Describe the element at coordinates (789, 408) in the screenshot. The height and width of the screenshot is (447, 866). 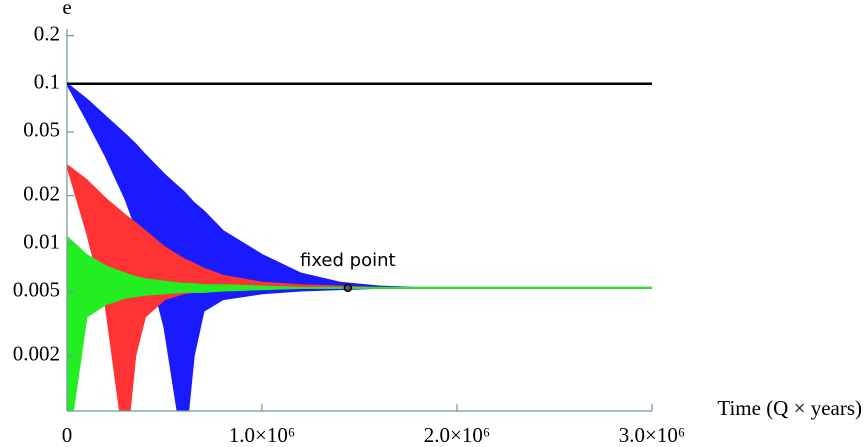
I see `x-axis-label: Time (Q × years)` at that location.